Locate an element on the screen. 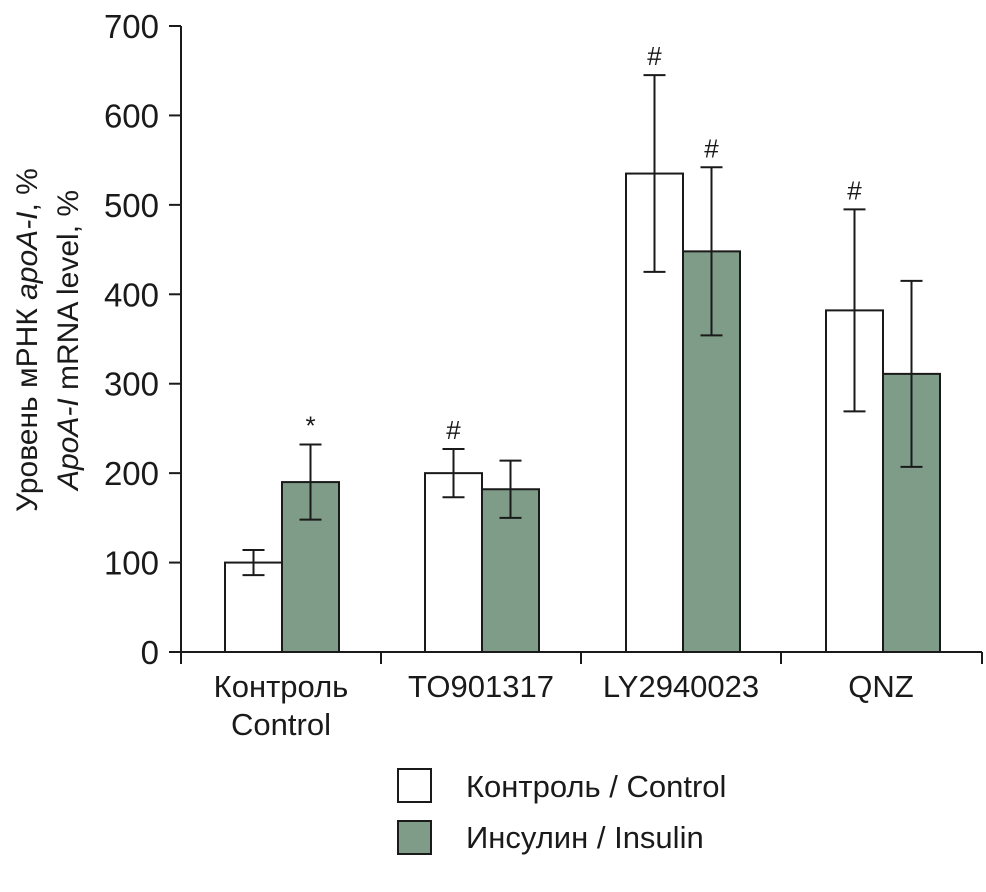 This screenshot has height=892, width=986. y-axis-title-line1-prefix: Уровень мРНК is located at coordinates (27, 406).